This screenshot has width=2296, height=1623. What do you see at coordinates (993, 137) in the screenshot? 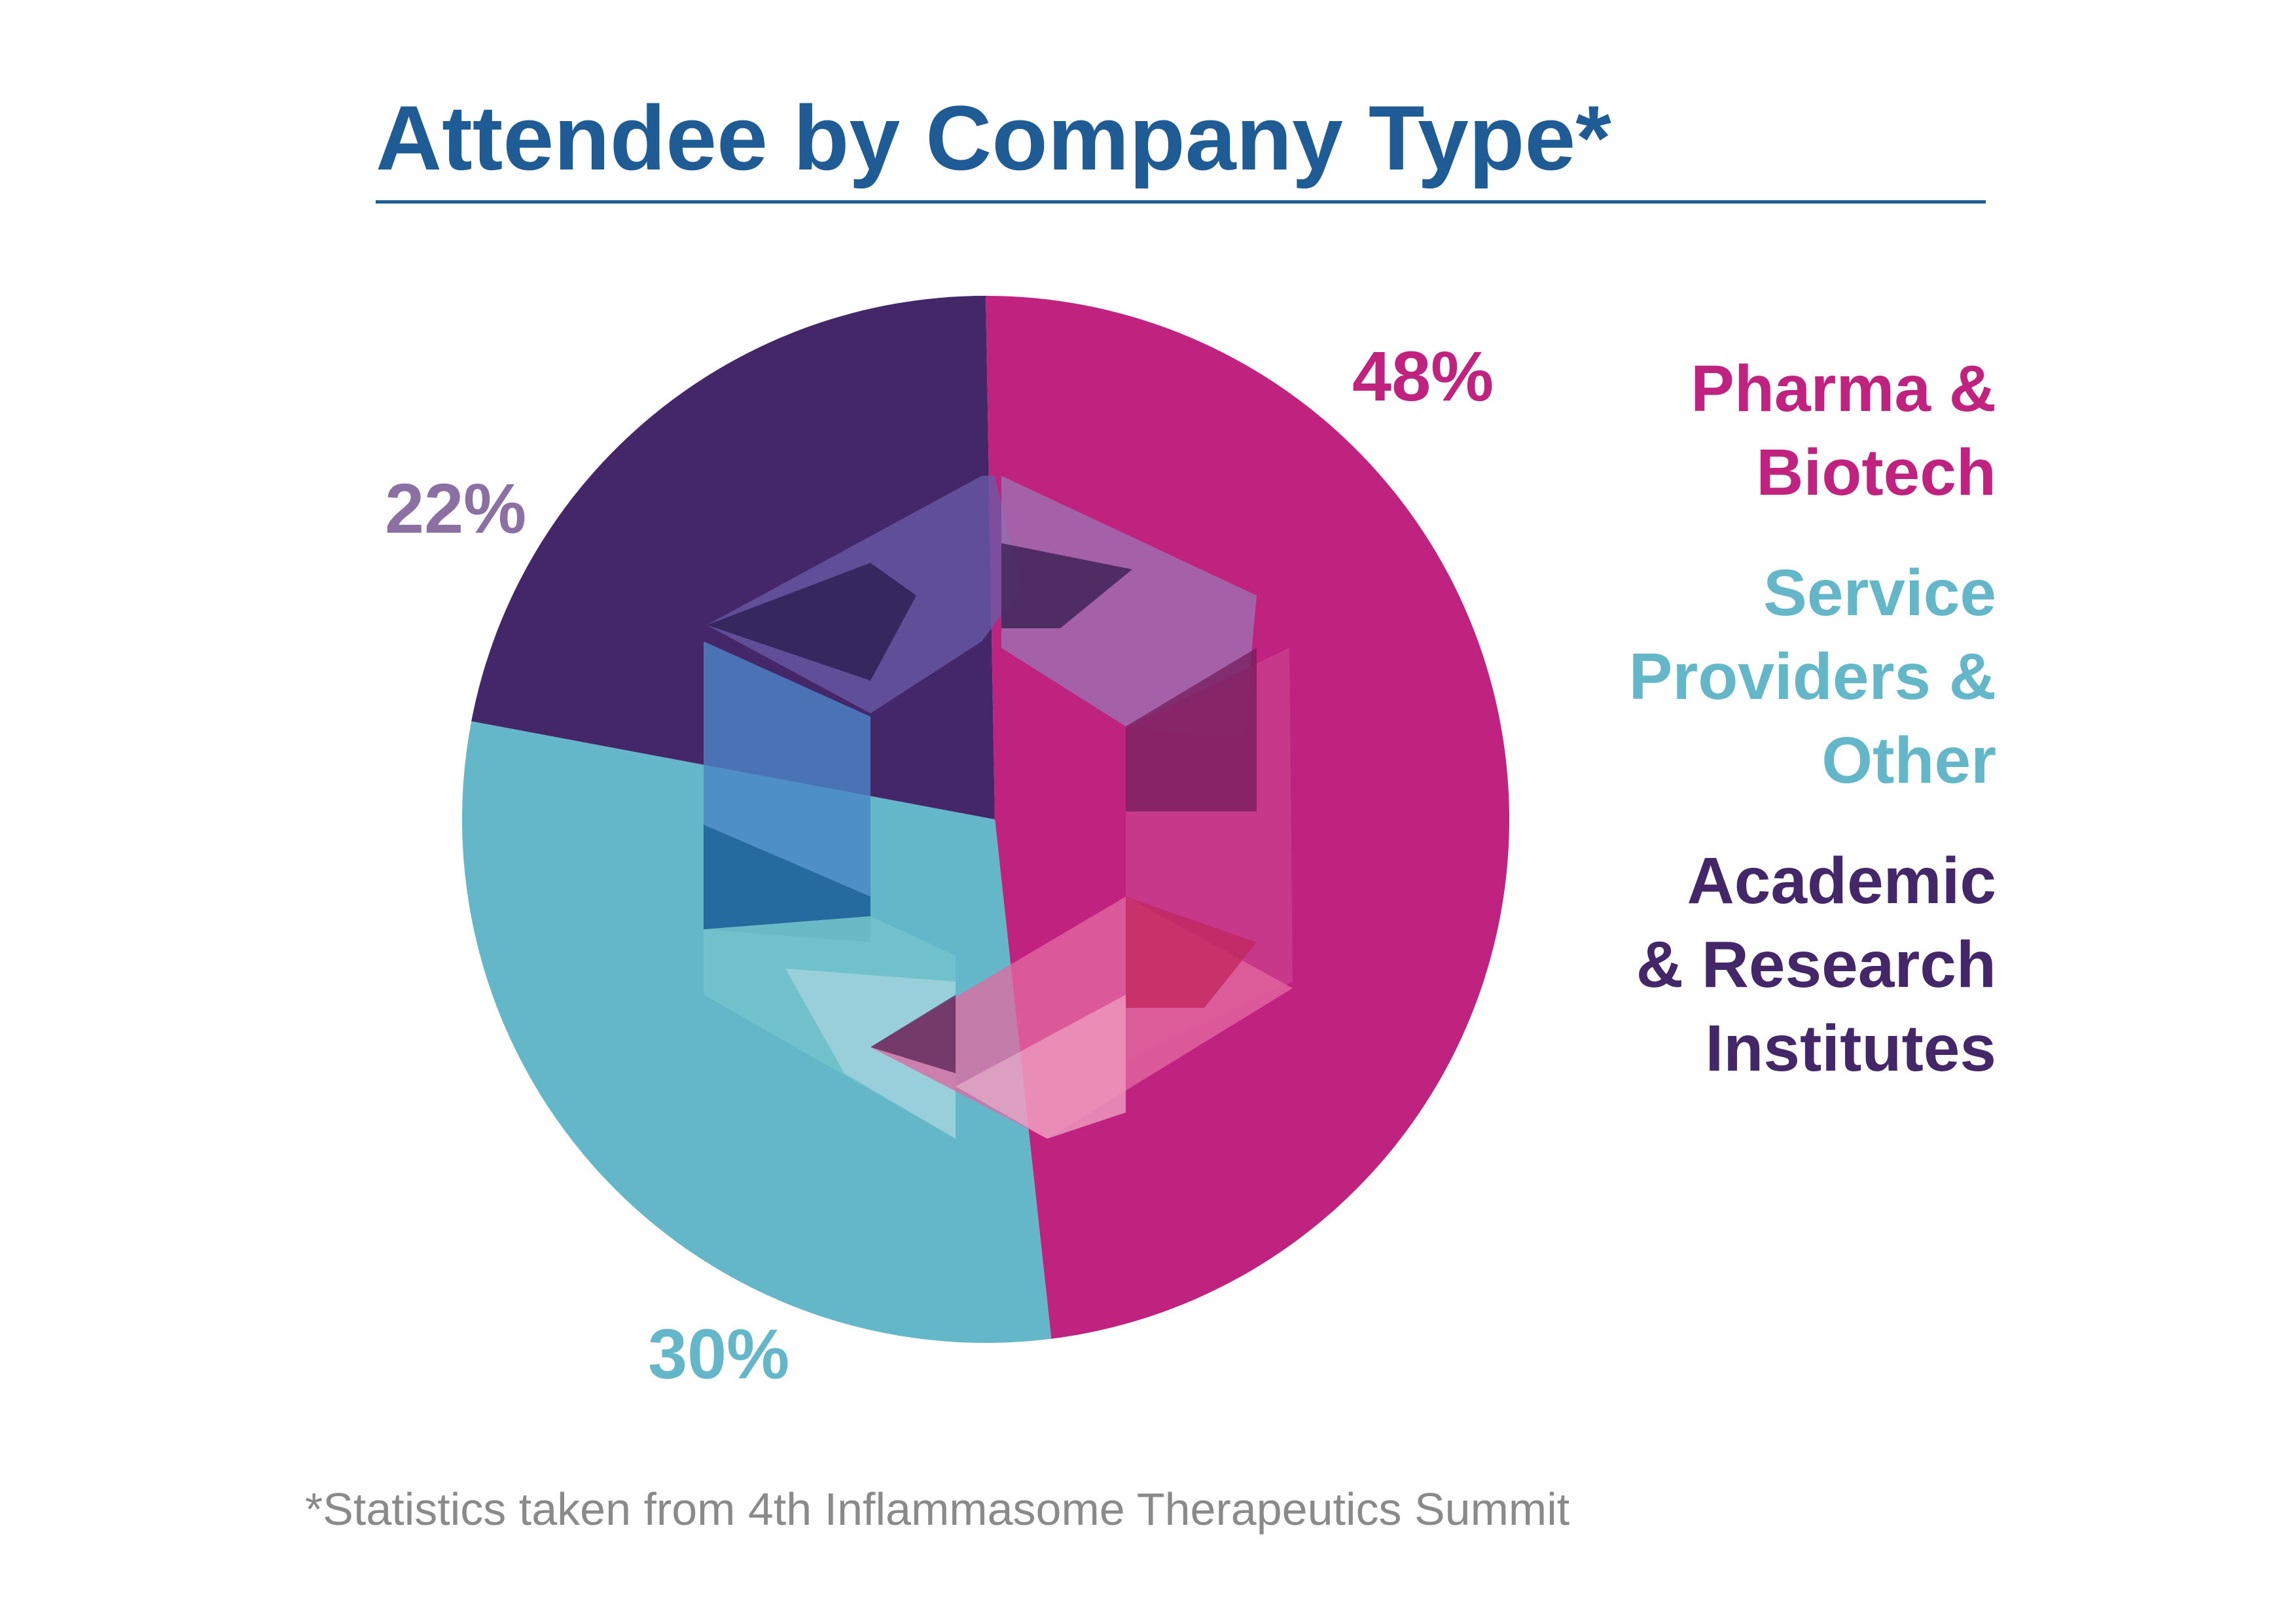
I see `chart-title: Attendee by Company Type*` at bounding box center [993, 137].